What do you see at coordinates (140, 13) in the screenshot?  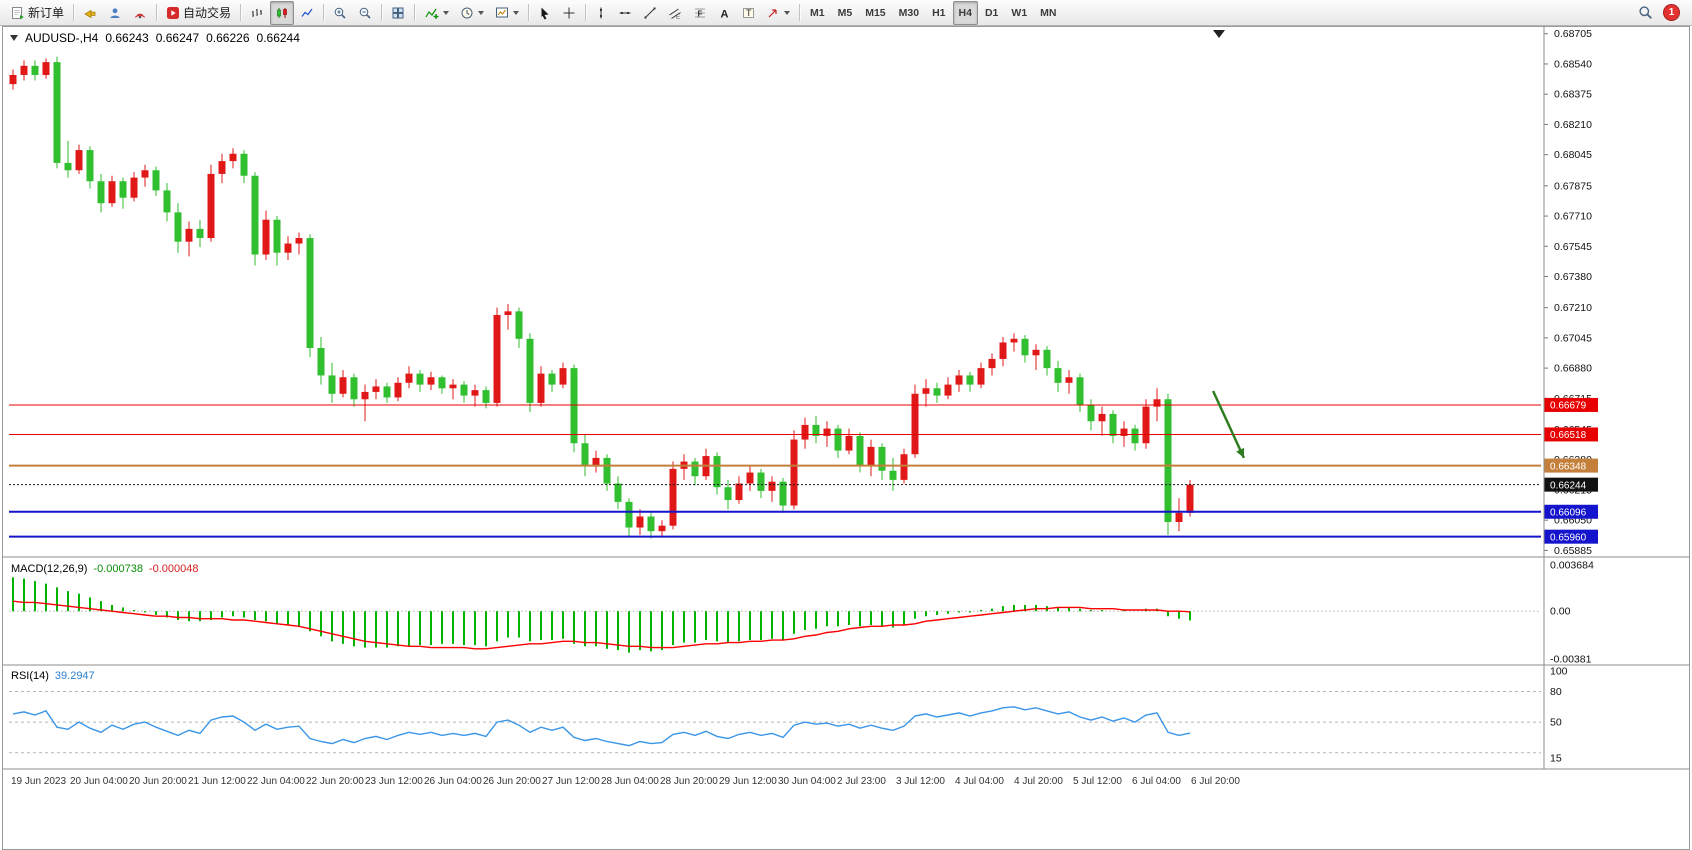 I see `signals-button` at bounding box center [140, 13].